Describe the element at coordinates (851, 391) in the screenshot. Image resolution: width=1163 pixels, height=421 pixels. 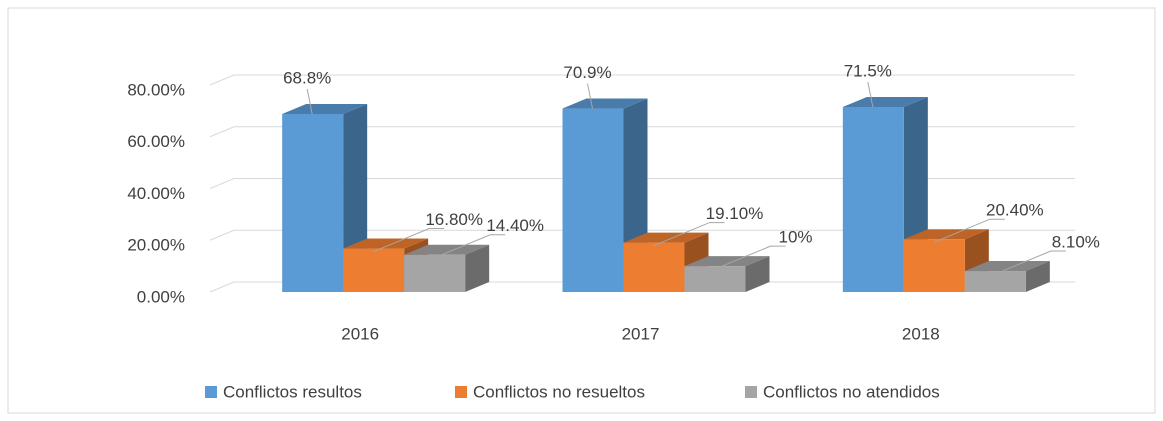
I see `legend-label: Conflictos no atendidos` at that location.